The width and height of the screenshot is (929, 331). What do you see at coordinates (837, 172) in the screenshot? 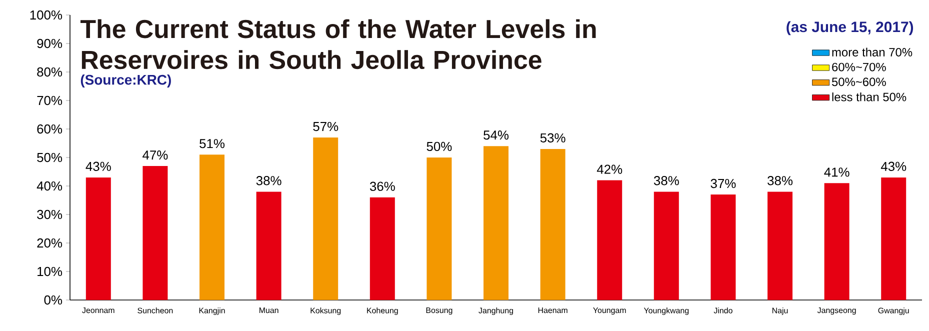
I see `data-label: 41%` at bounding box center [837, 172].